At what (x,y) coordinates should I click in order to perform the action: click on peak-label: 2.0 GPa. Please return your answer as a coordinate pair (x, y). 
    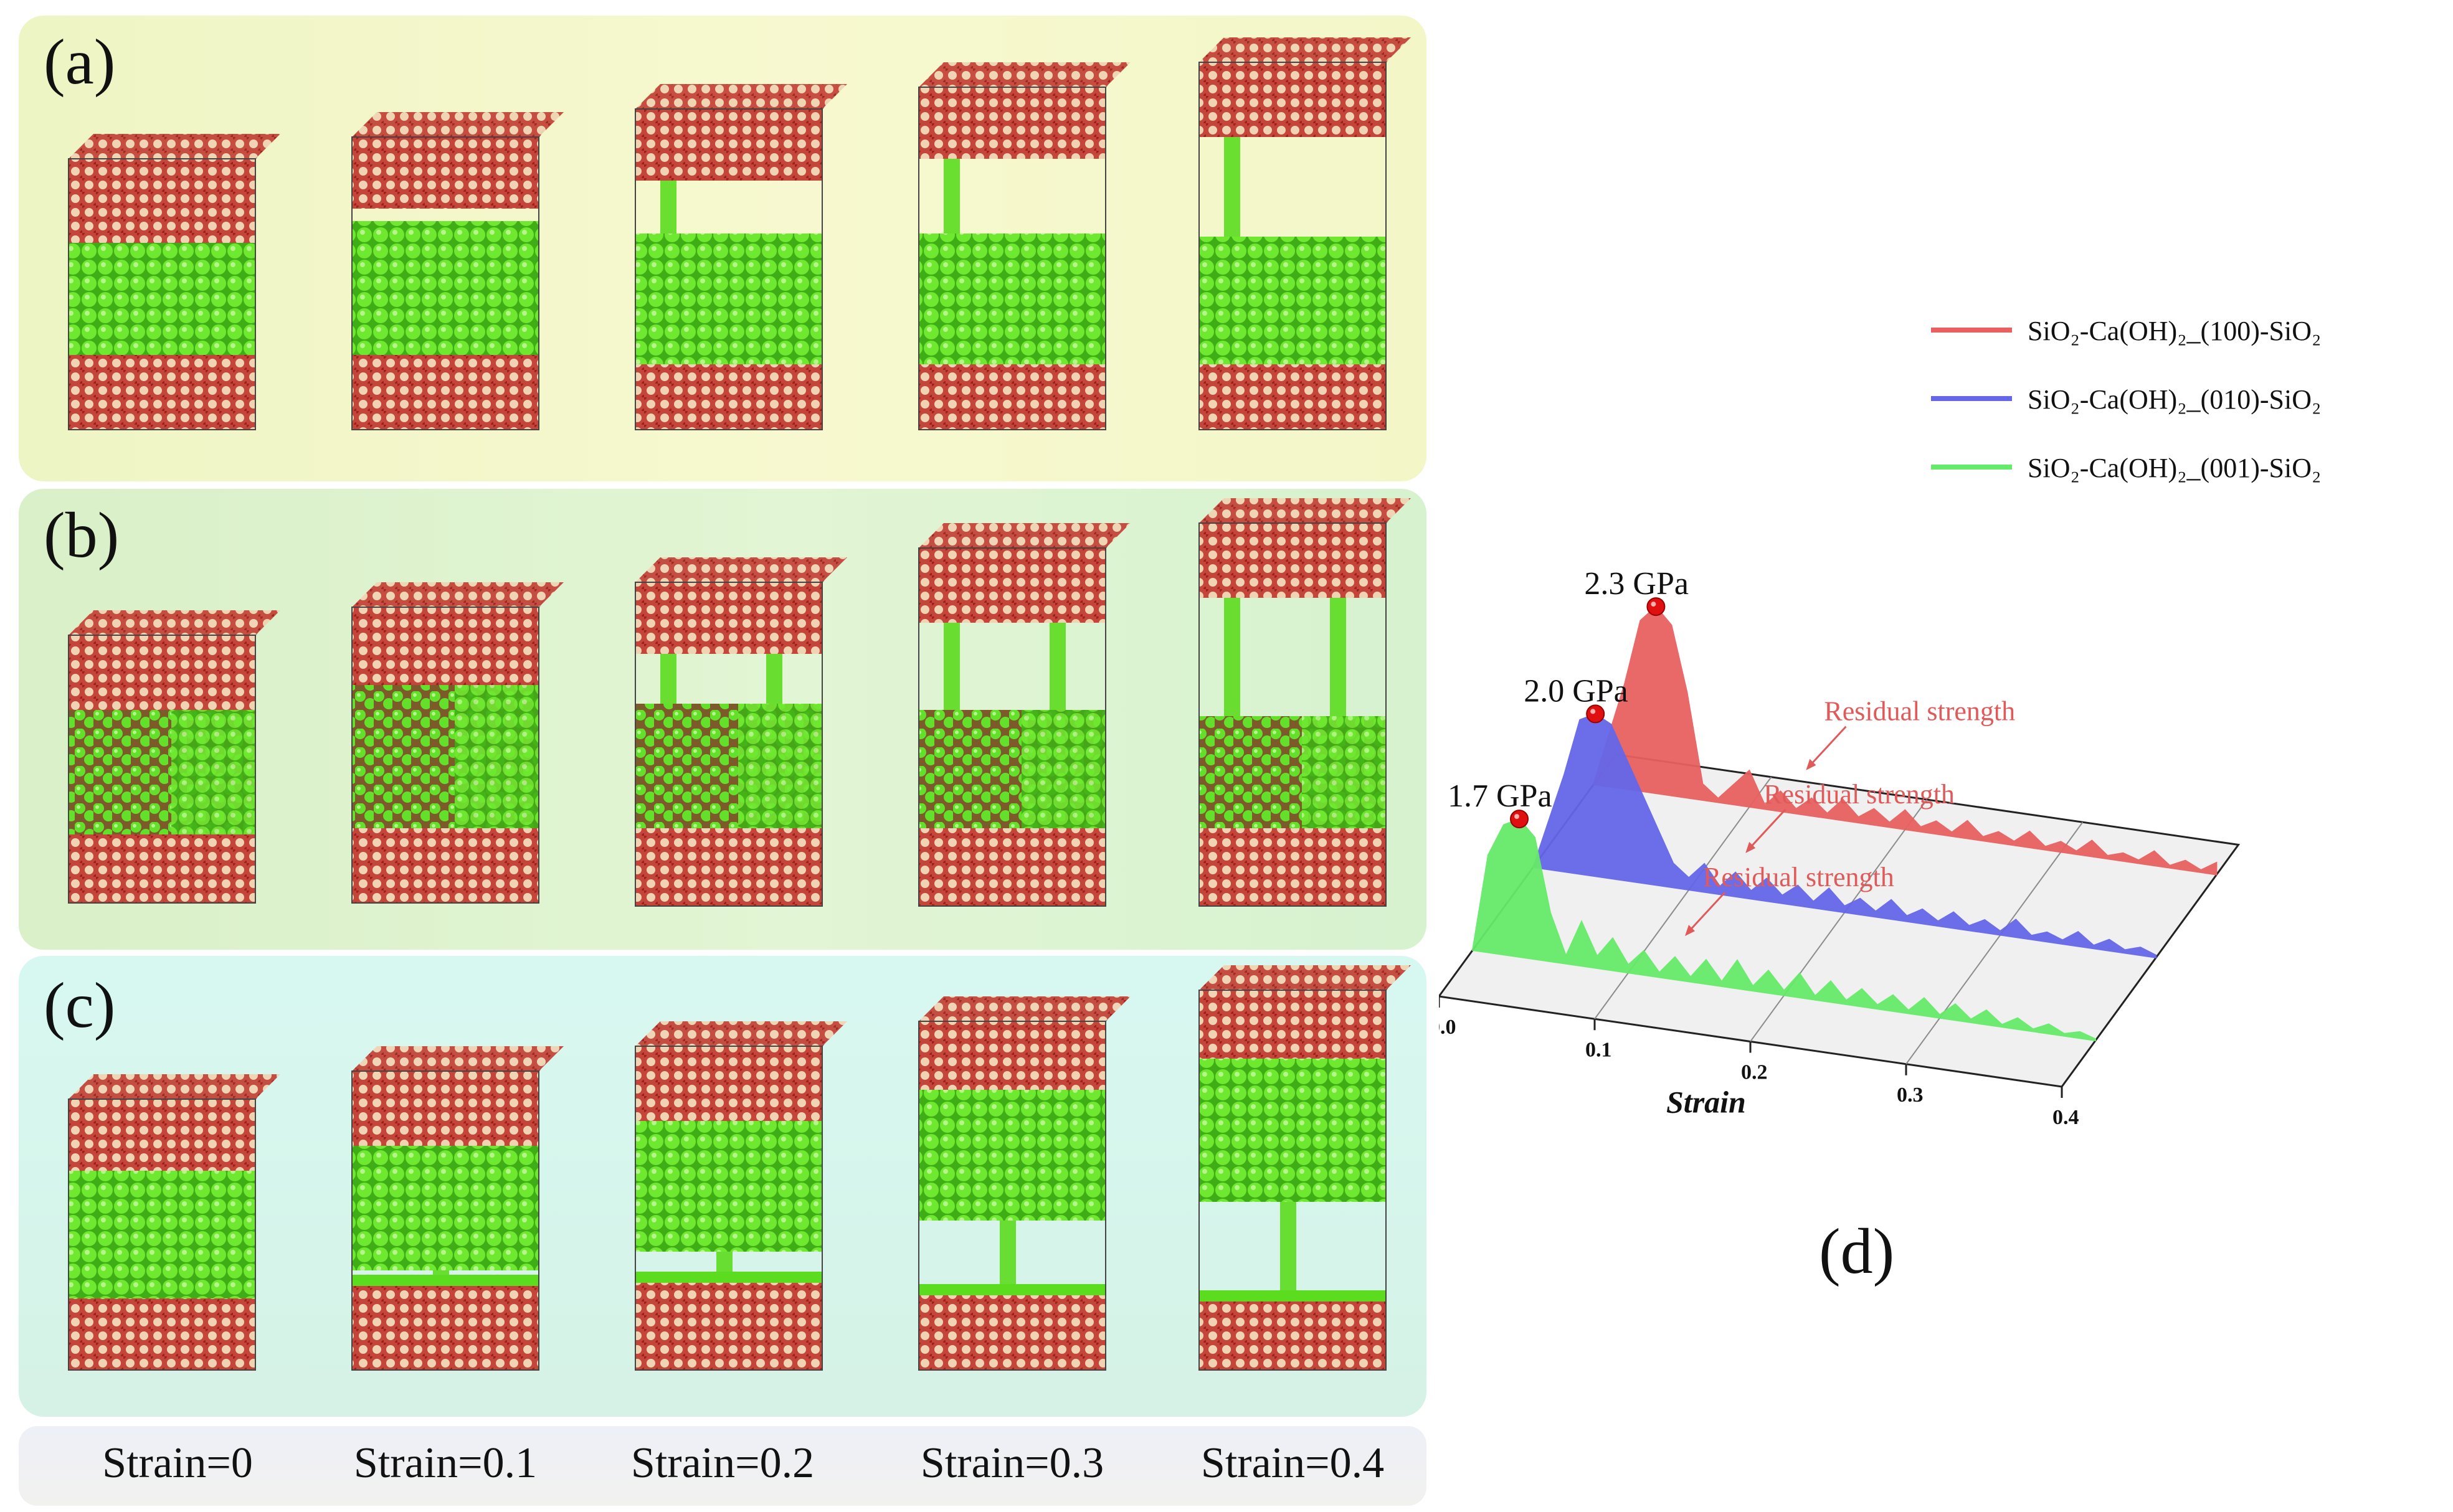
    Looking at the image, I should click on (1576, 691).